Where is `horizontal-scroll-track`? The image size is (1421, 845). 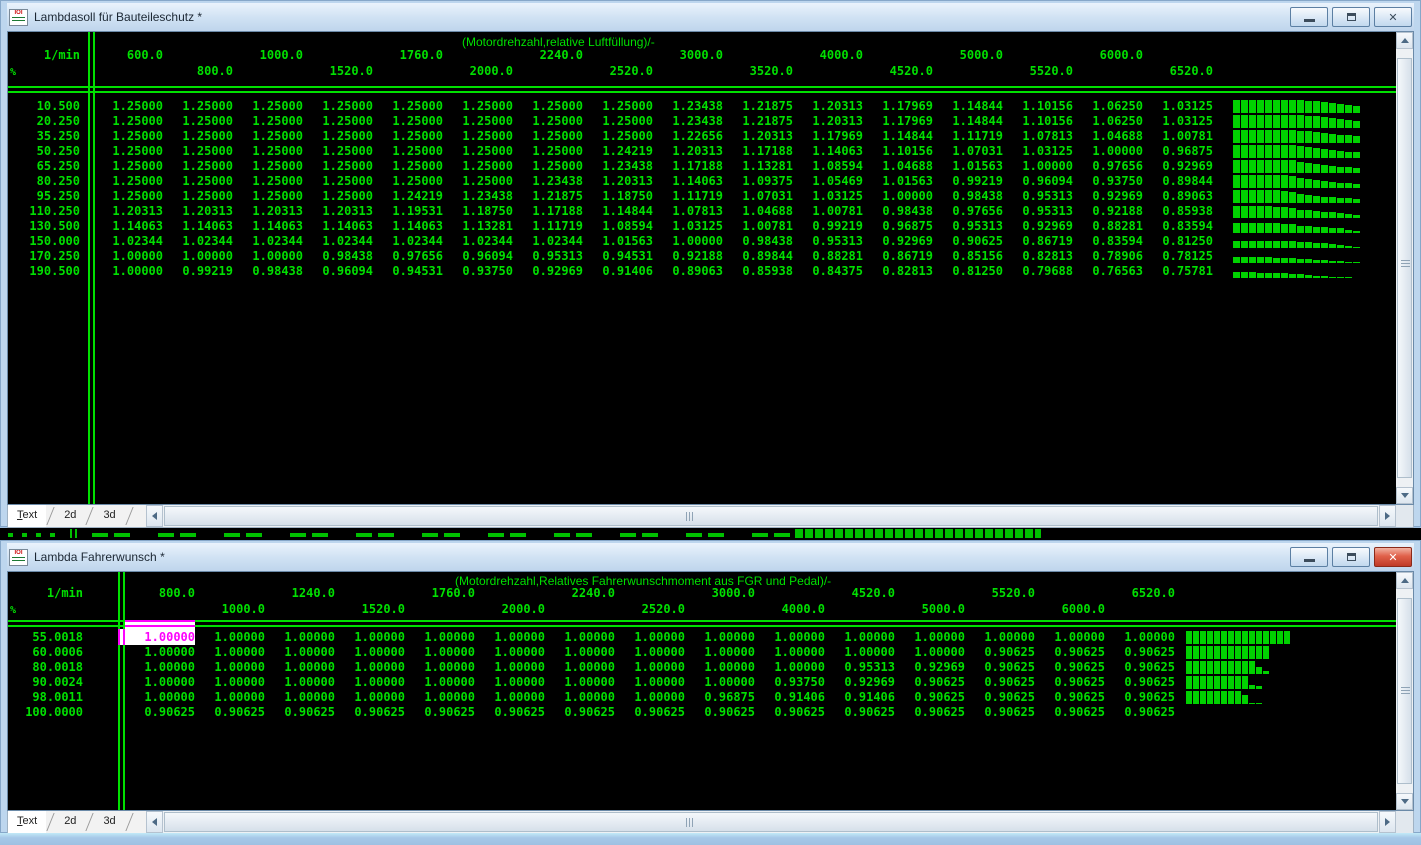
horizontal-scroll-track is located at coordinates (770, 516).